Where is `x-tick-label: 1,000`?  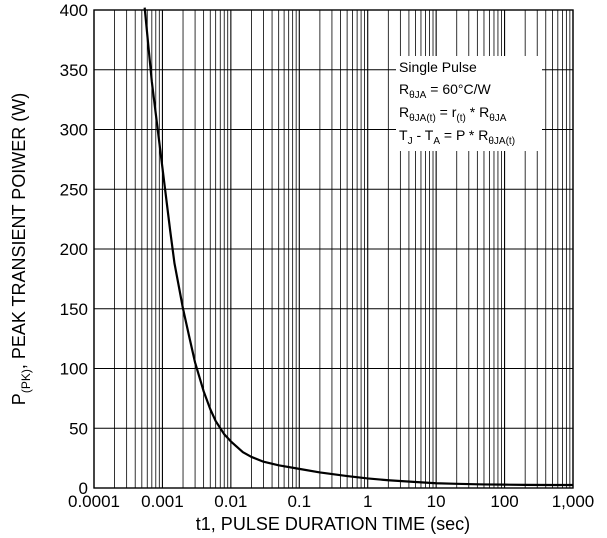 x-tick-label: 1,000 is located at coordinates (573, 501).